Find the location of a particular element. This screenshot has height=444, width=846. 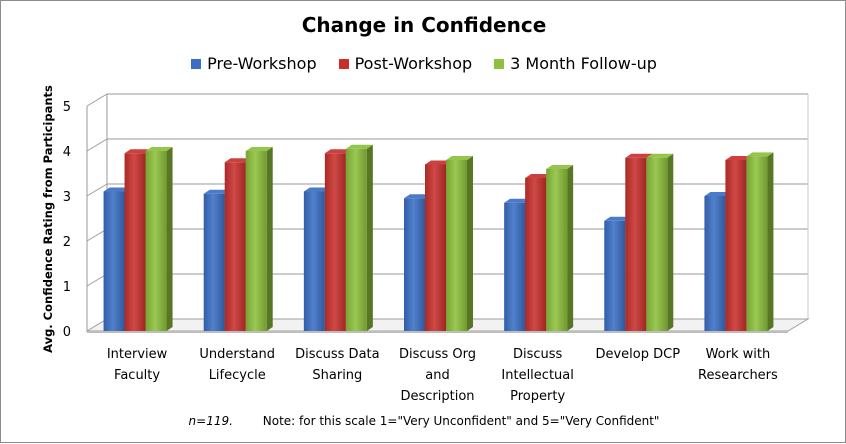

legend-item-pre-workshop: Pre-Workshop is located at coordinates (254, 63).